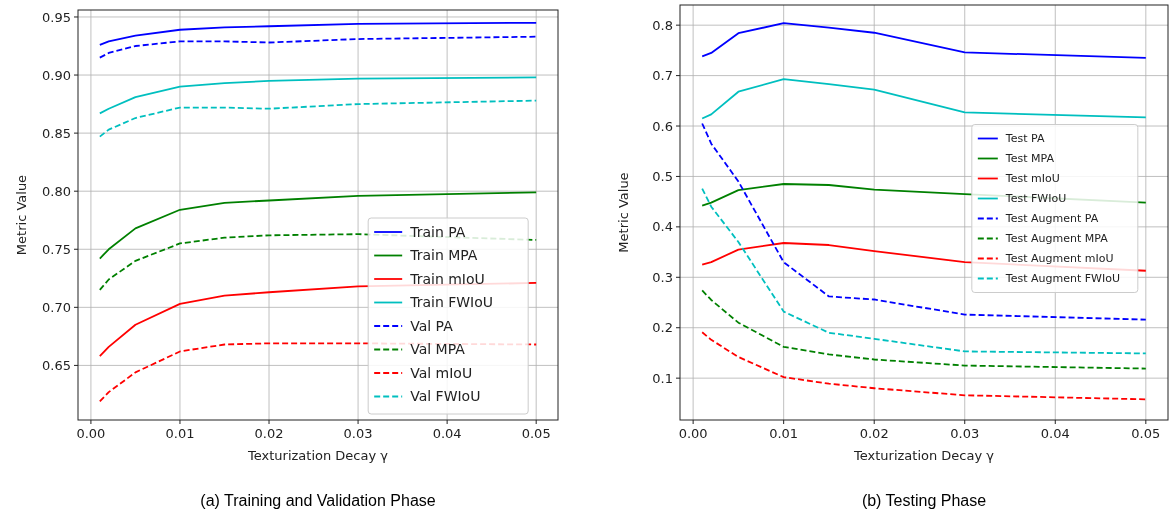  I want to click on y-tick-label: 0.2, so click(662, 328).